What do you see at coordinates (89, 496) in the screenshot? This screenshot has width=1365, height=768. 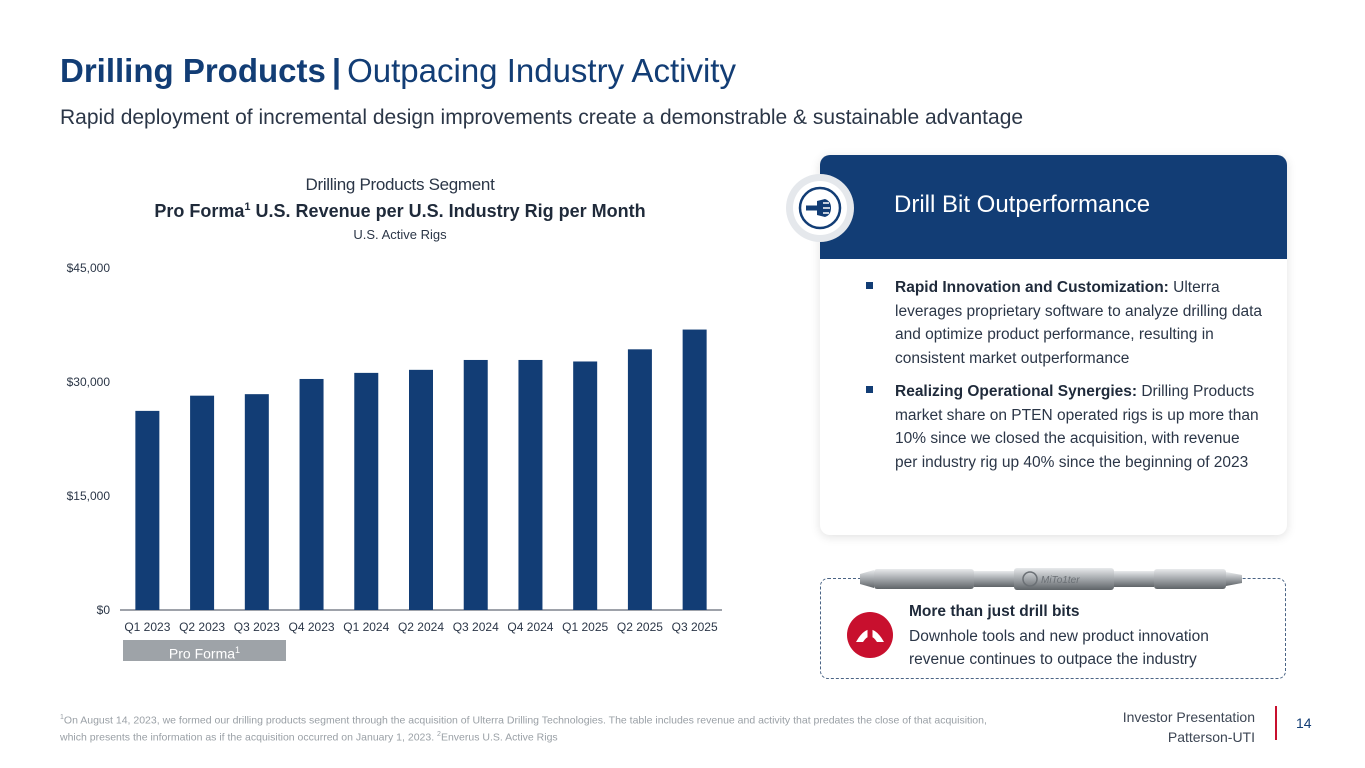 I see `y-tick-label: $15,000` at bounding box center [89, 496].